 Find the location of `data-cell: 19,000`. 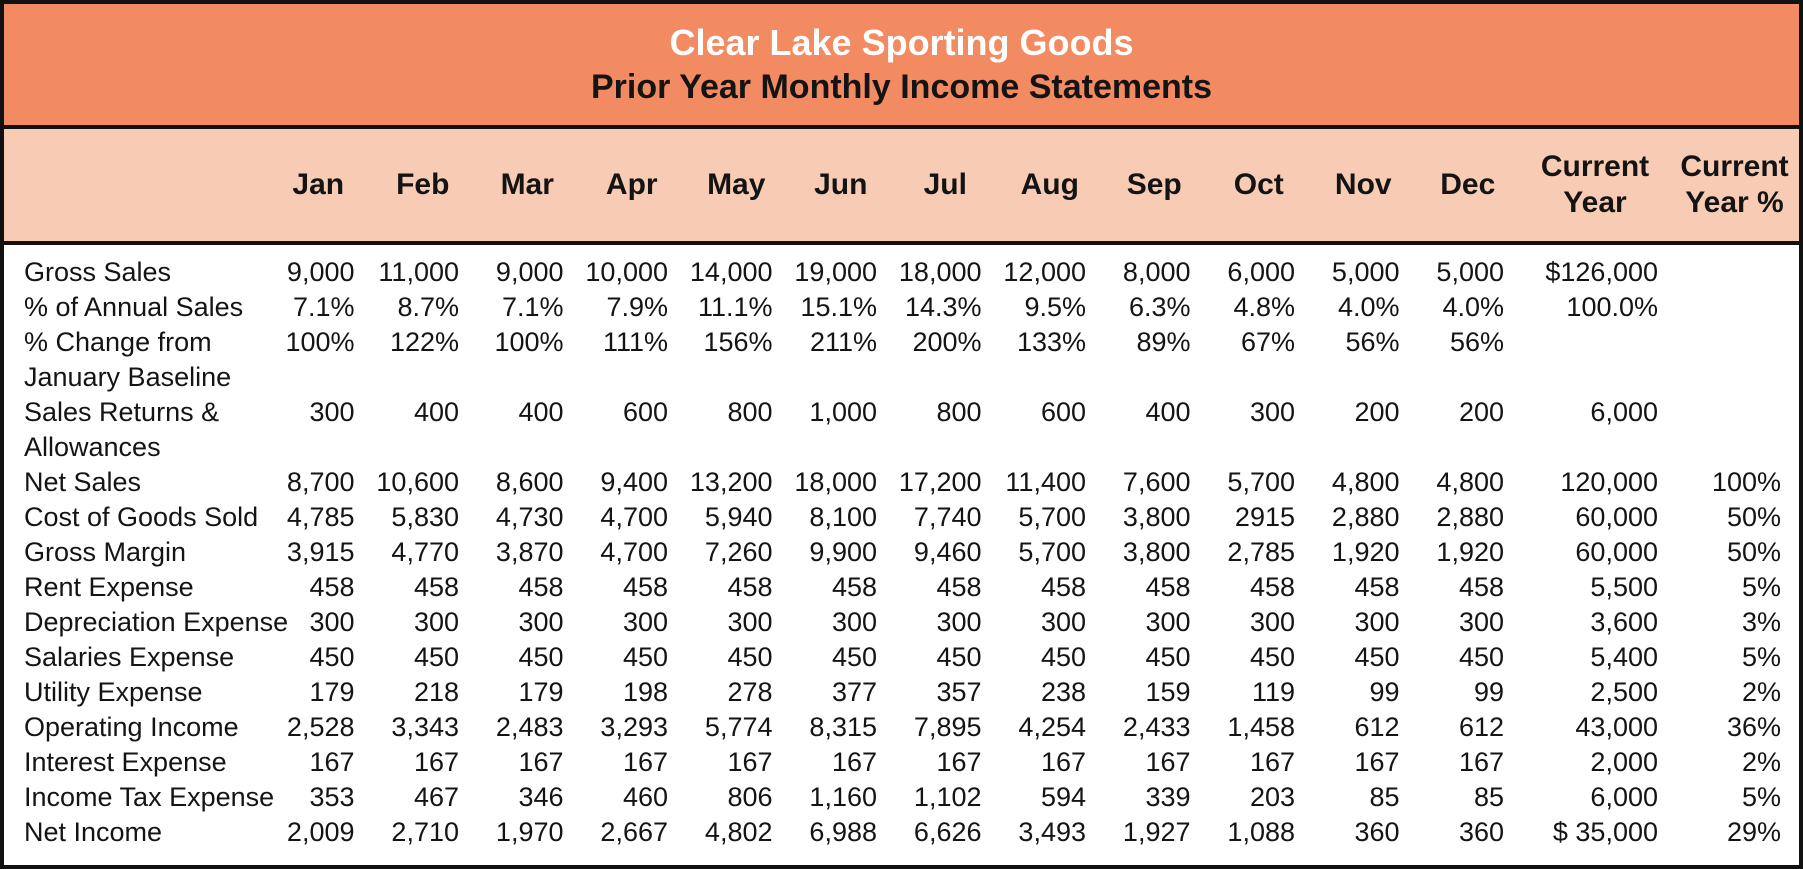

data-cell: 19,000 is located at coordinates (835, 272).